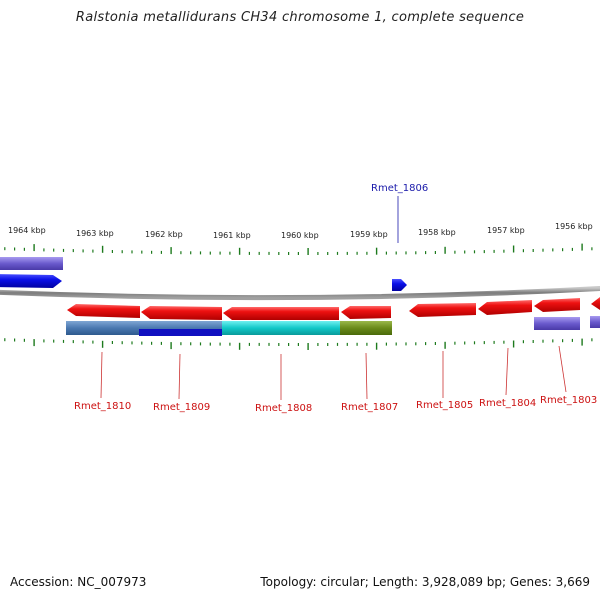 This screenshot has width=600, height=600. I want to click on scale-label-1961: 1961 kbp, so click(232, 235).